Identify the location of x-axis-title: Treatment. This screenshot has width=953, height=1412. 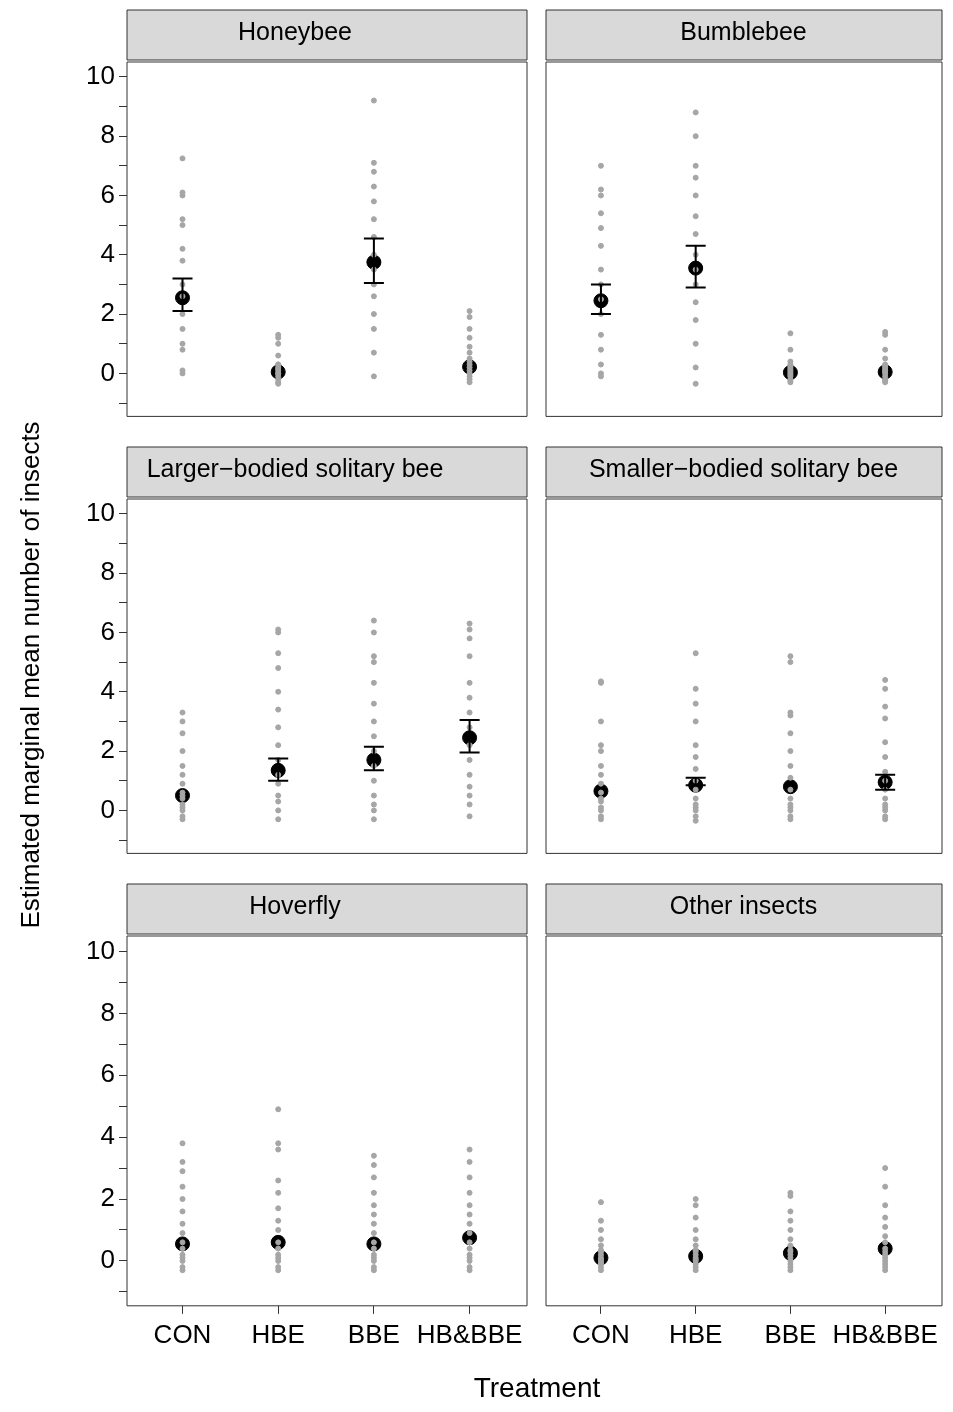
(537, 1388).